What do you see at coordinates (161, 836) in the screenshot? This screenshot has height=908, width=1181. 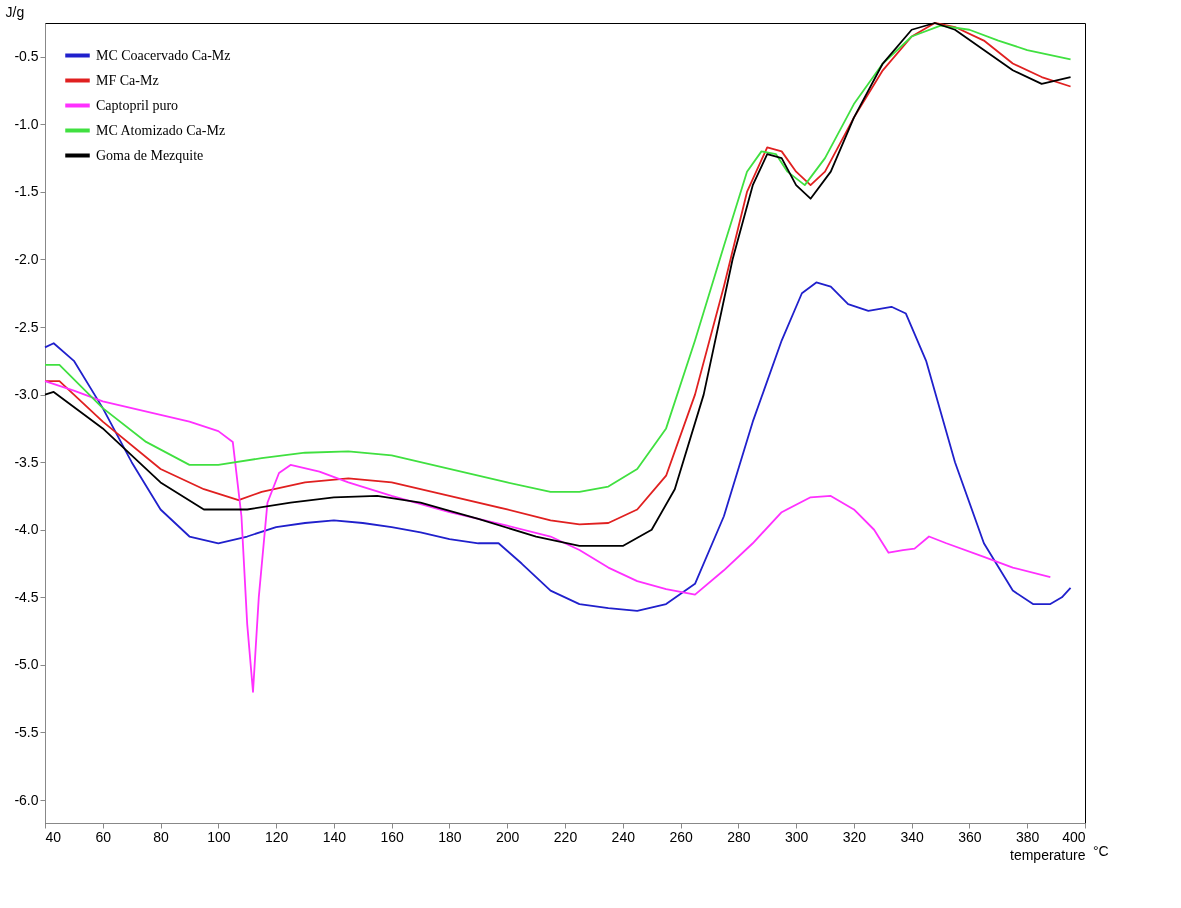 I see `x-tick-label: 80` at bounding box center [161, 836].